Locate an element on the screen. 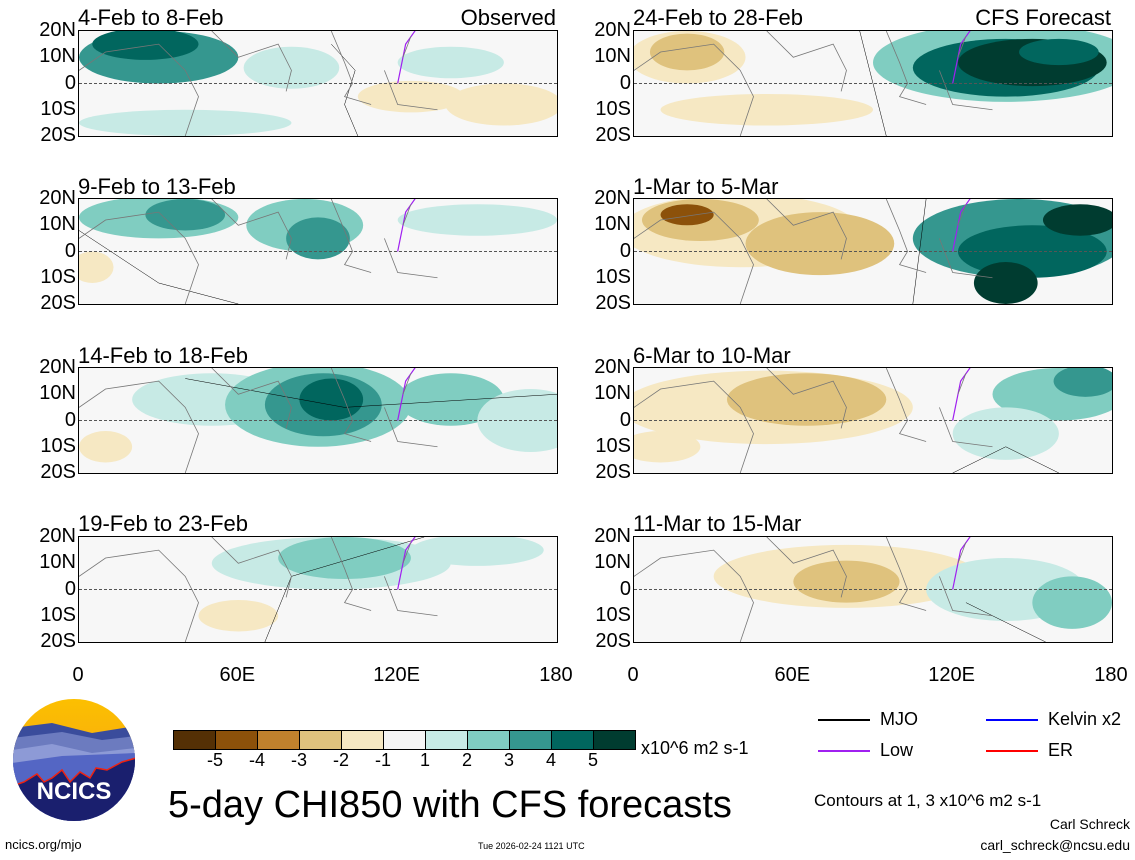 This screenshot has width=1135, height=860. colorbar-tick-label: -2 is located at coordinates (341, 760).